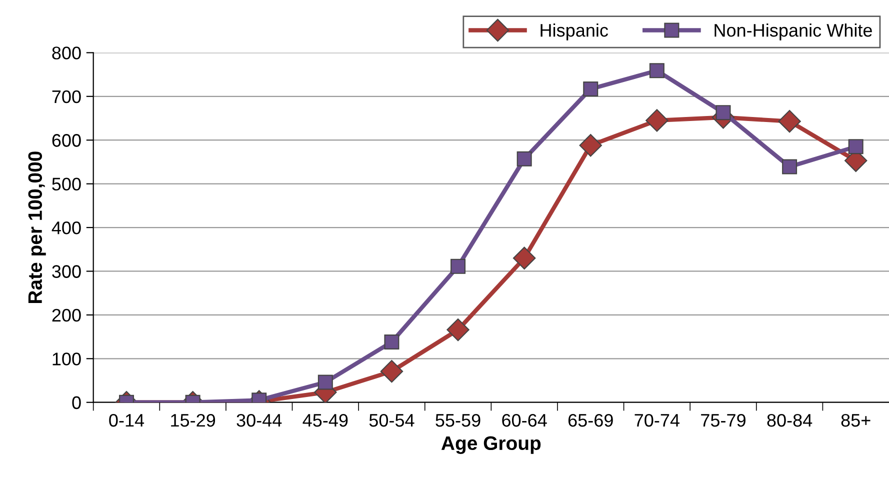 This screenshot has width=889, height=479. I want to click on x-tick-label: 30-44, so click(259, 420).